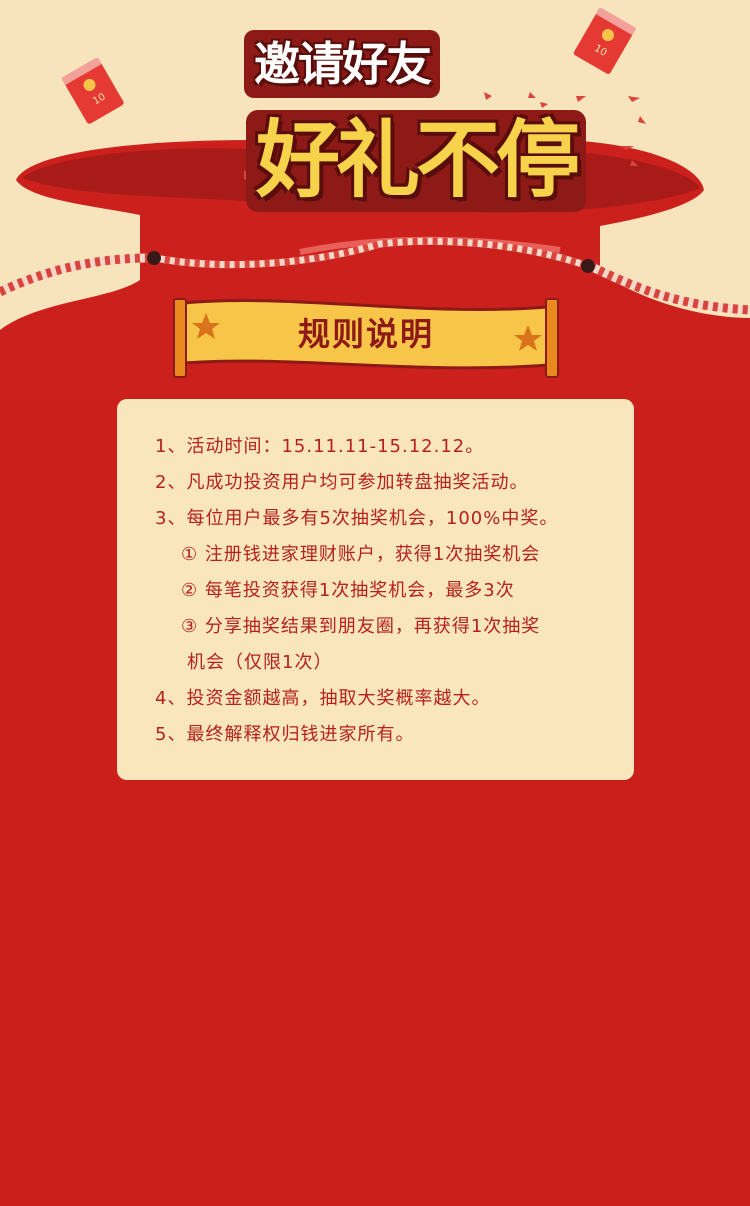 The width and height of the screenshot is (750, 1206). I want to click on hero-title-gifts: 好礼不停, so click(416, 161).